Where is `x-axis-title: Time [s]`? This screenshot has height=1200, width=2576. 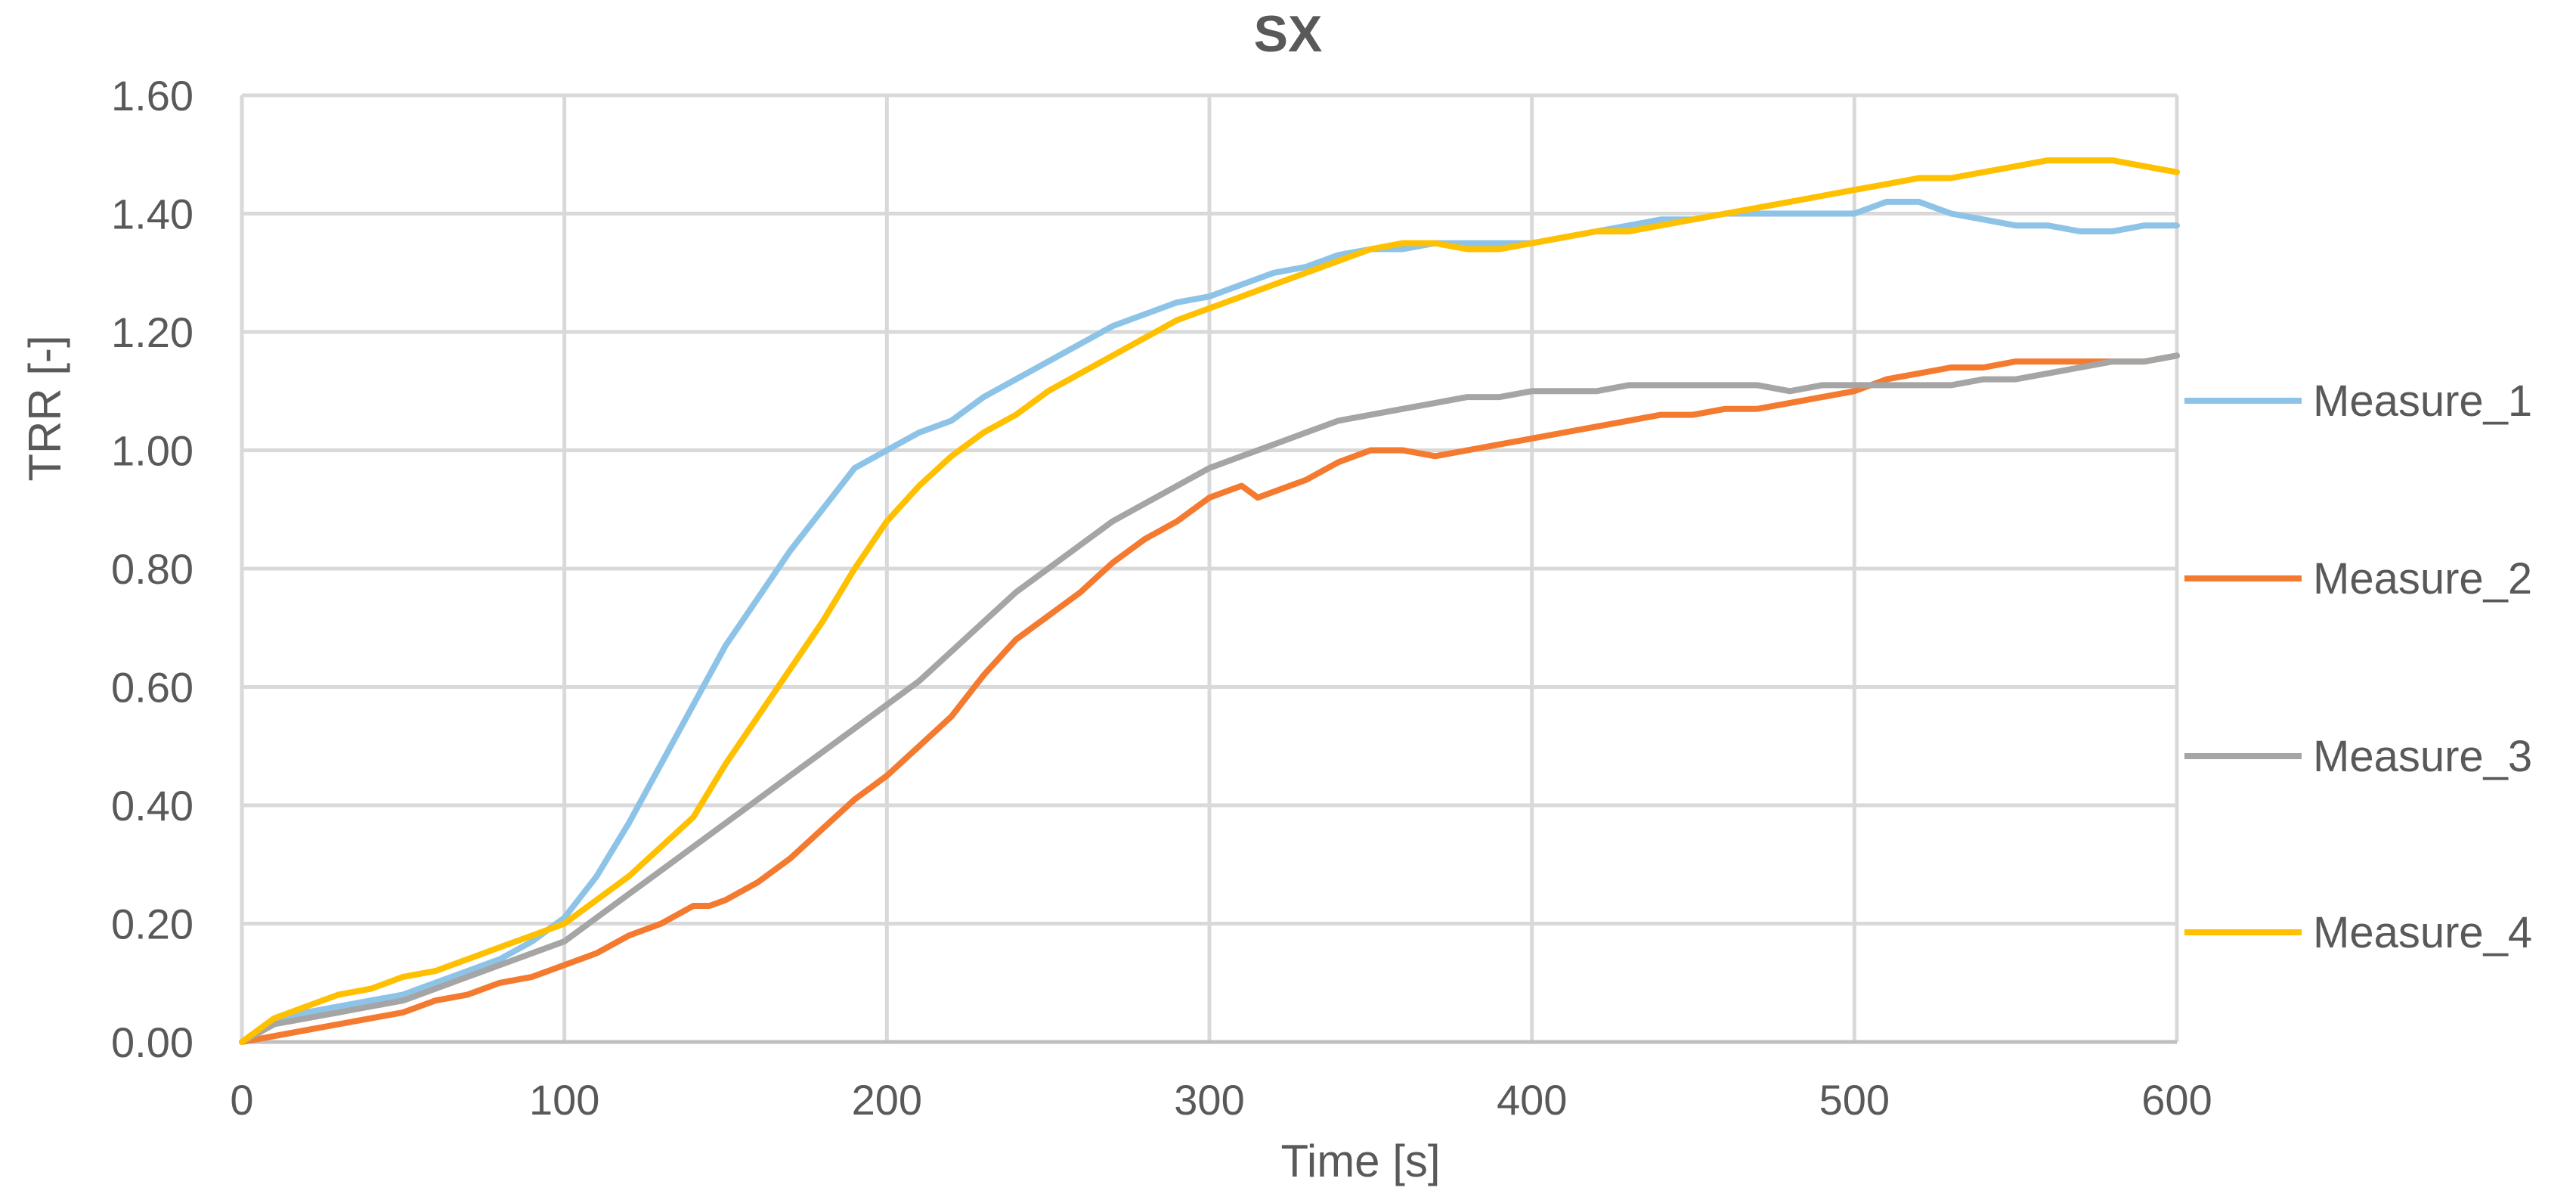 x-axis-title: Time [s] is located at coordinates (1360, 1161).